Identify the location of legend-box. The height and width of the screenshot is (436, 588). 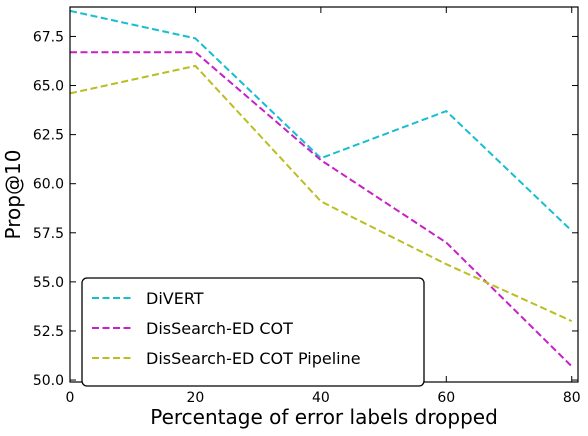
(253, 332).